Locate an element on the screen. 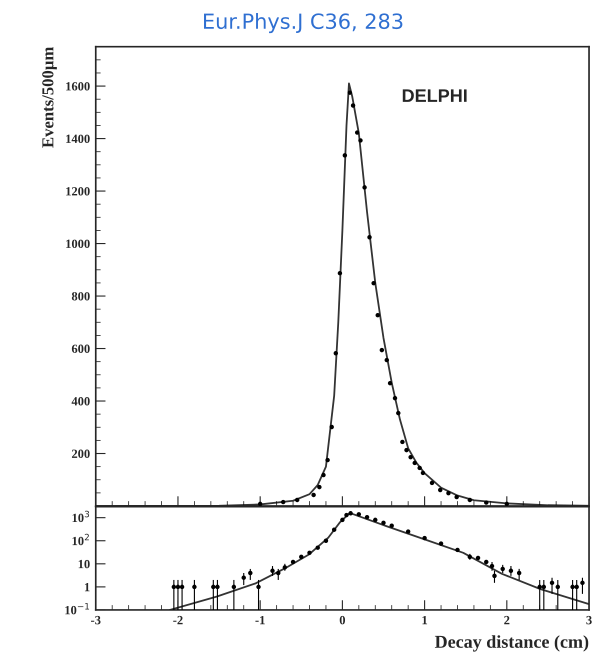 The height and width of the screenshot is (658, 606). y-tick-label: 10$^{2}$ is located at coordinates (80, 540).